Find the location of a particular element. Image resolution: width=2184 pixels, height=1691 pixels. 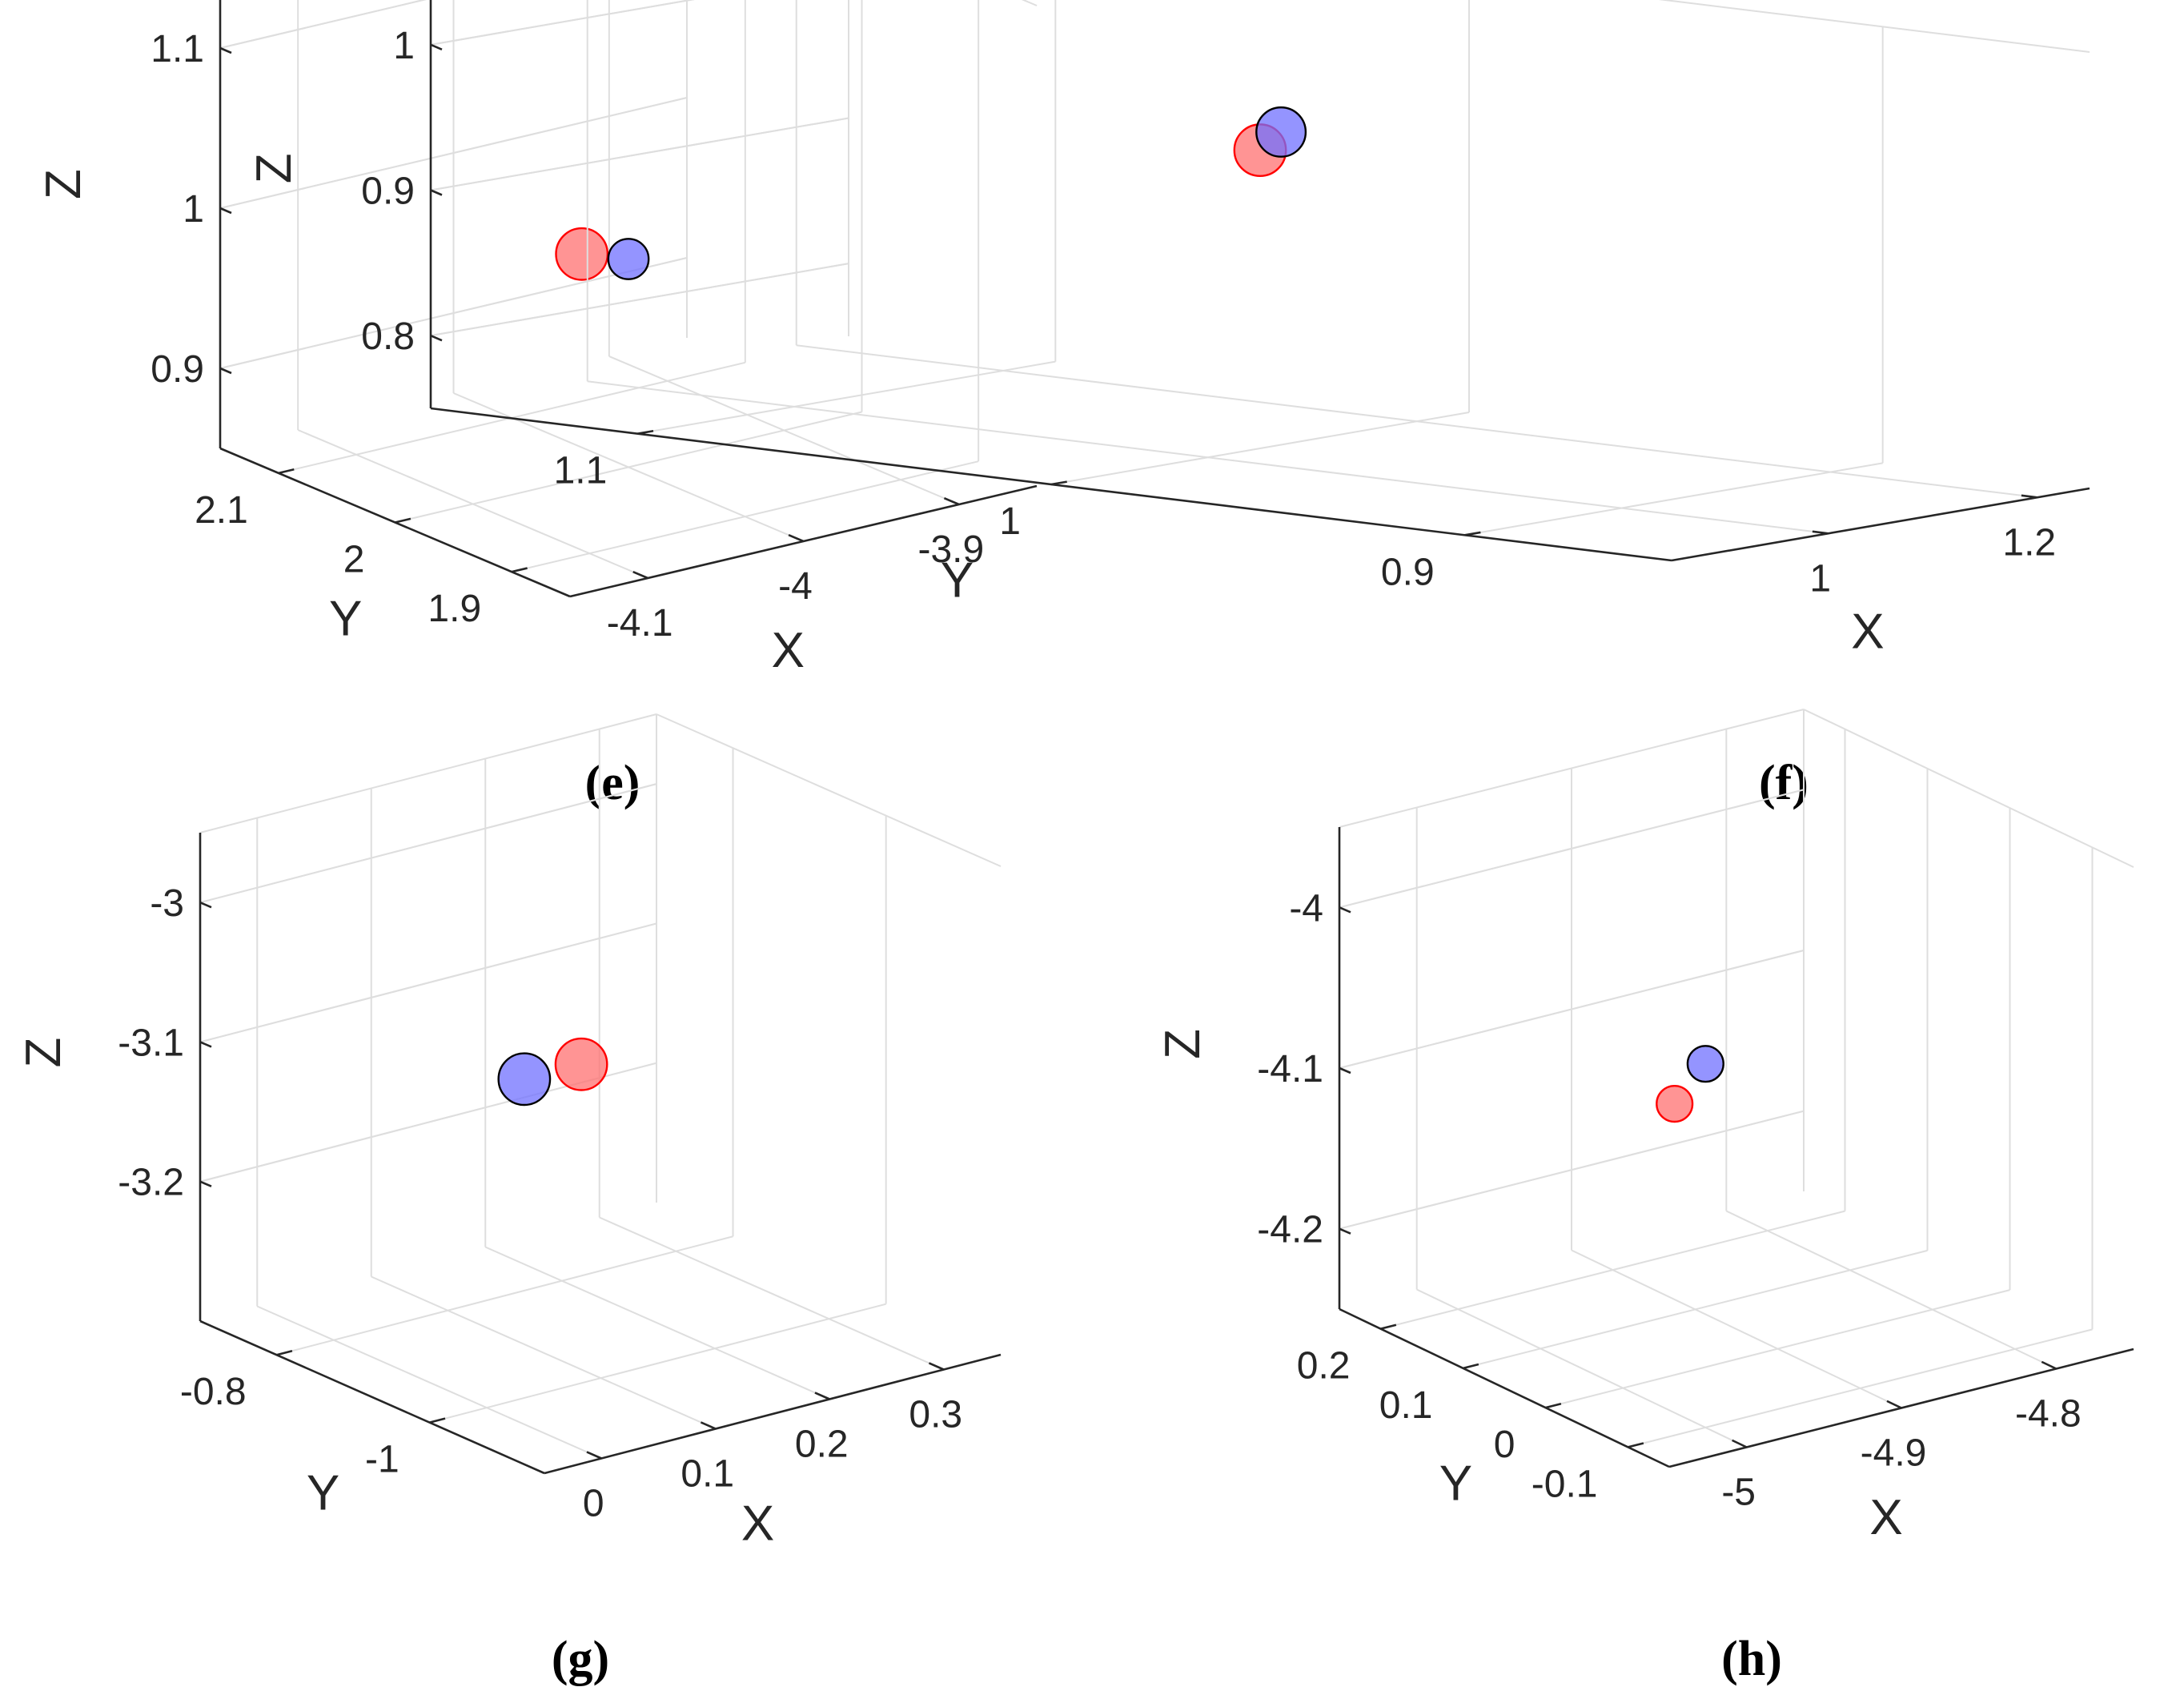

x-tick-label: -4.8 is located at coordinates (2048, 1414).